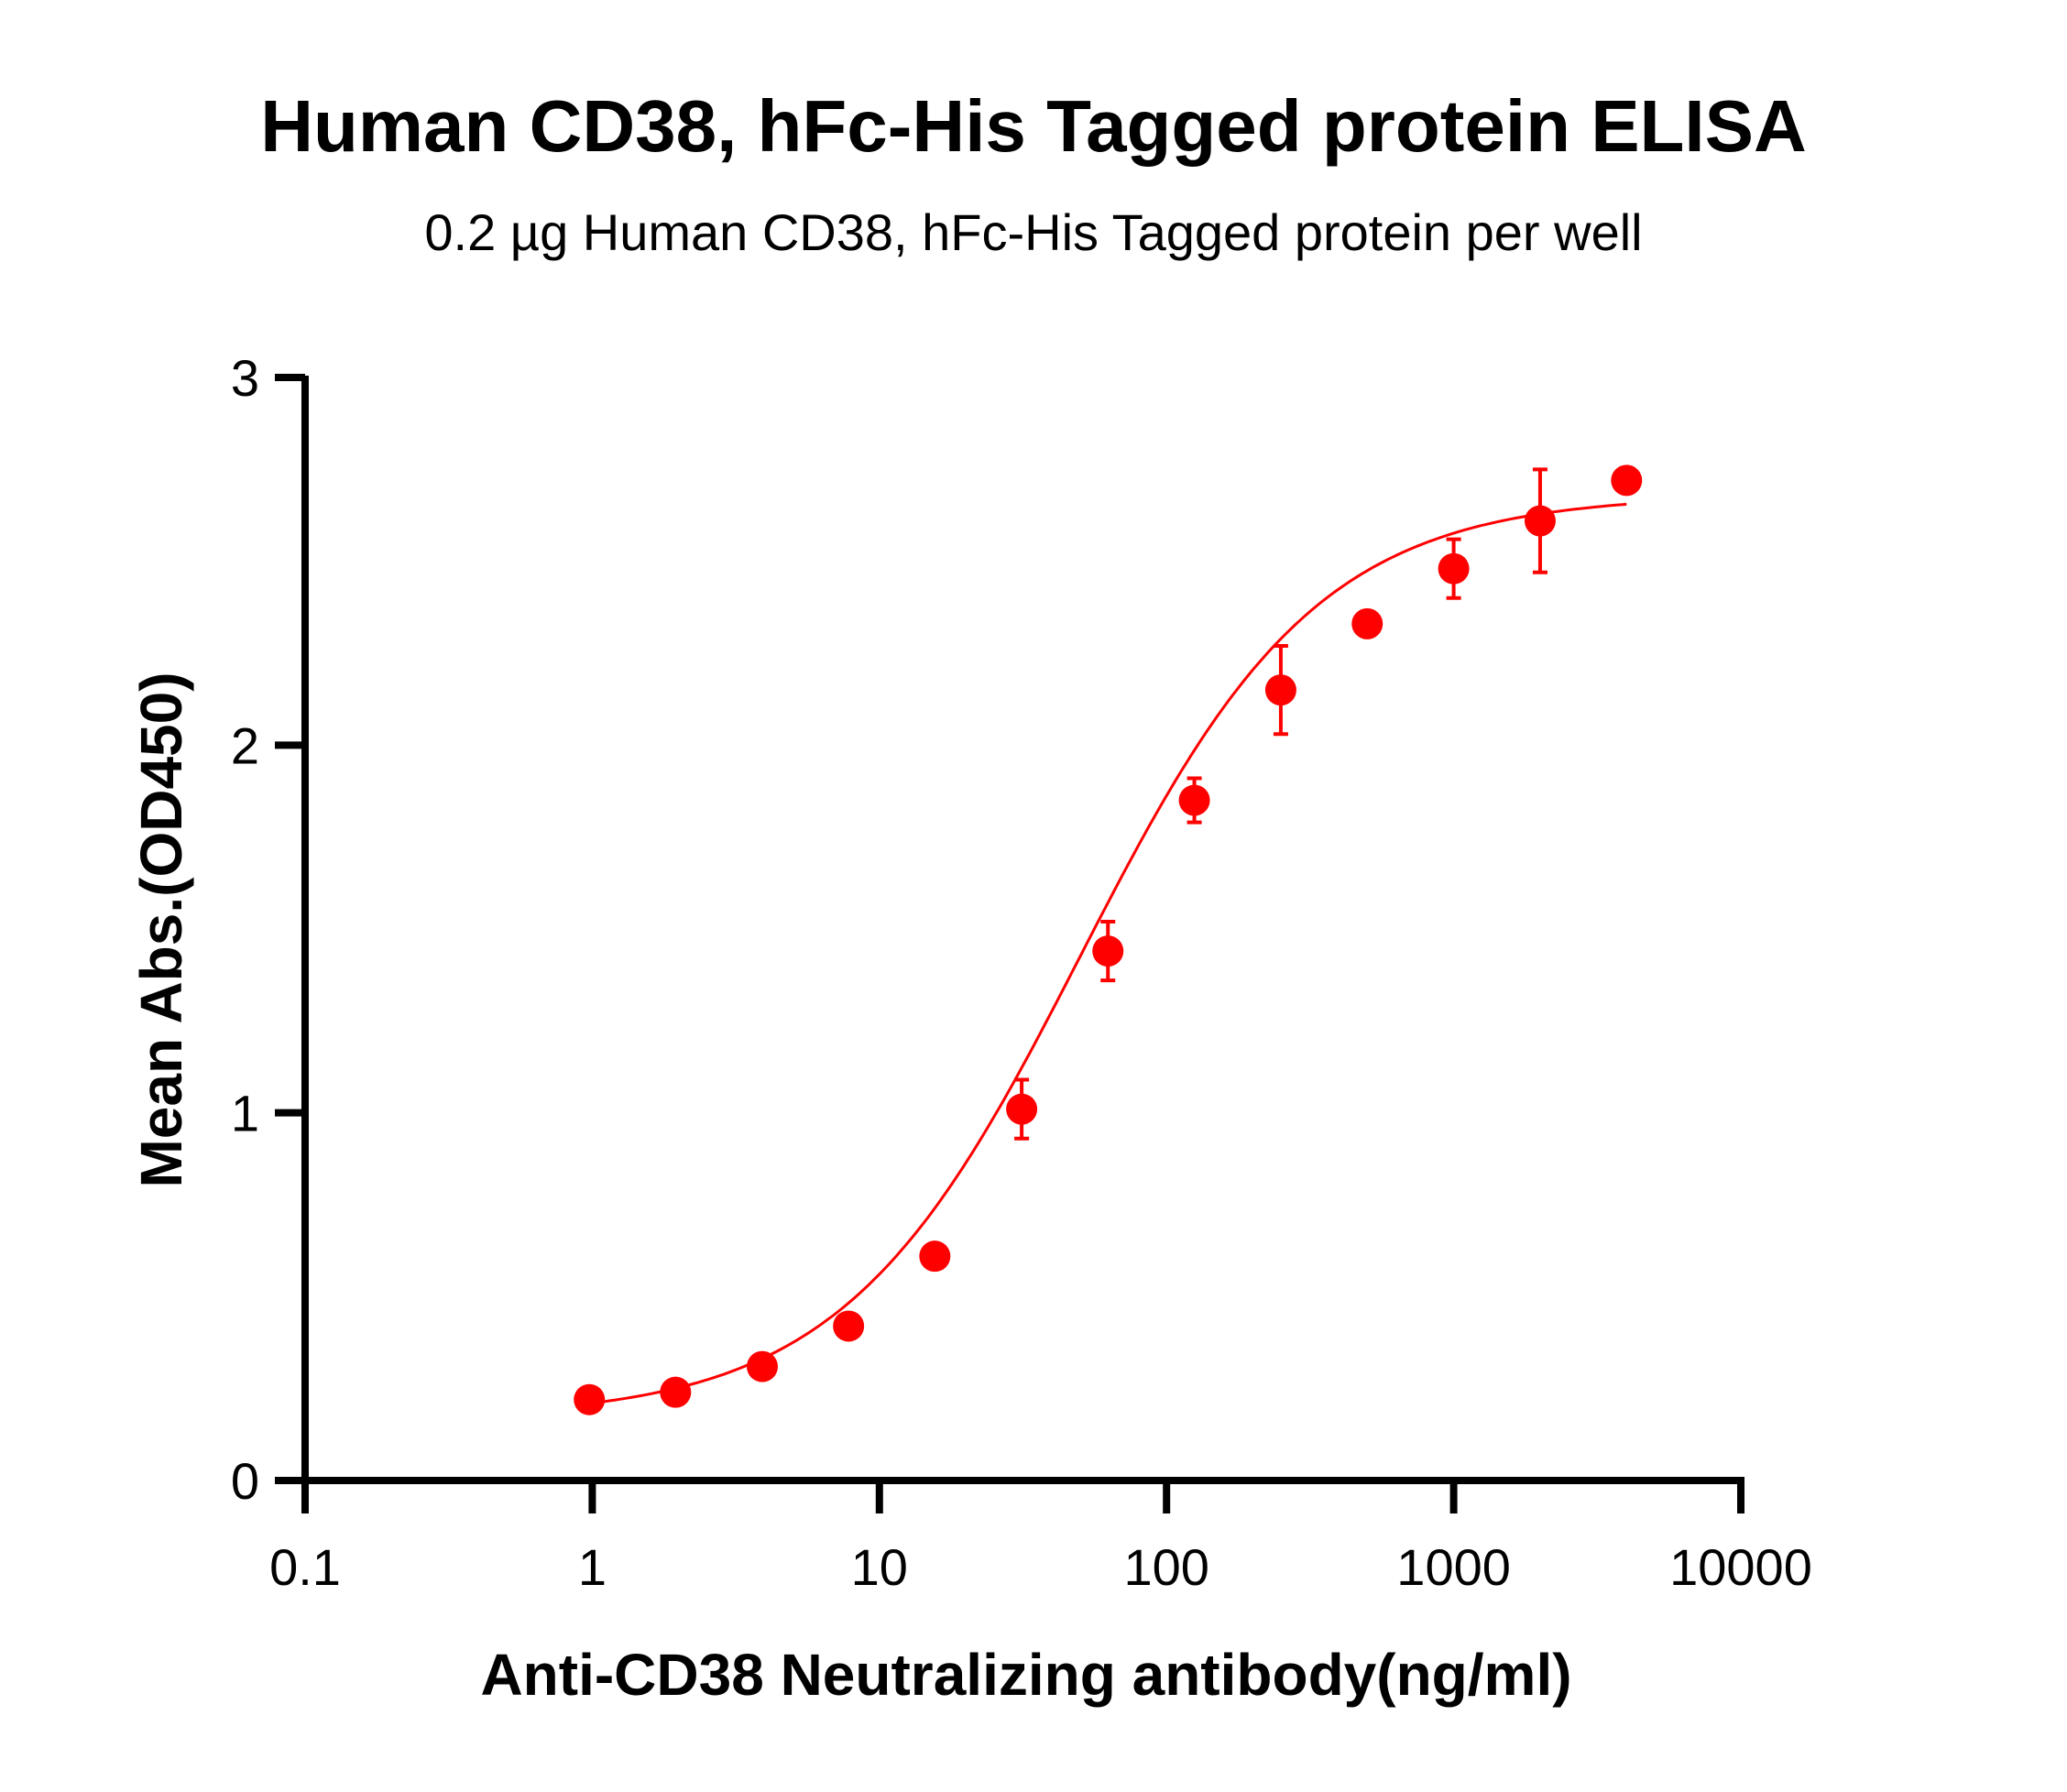  Describe the element at coordinates (592, 1567) in the screenshot. I see `x-tick-label: 1` at that location.